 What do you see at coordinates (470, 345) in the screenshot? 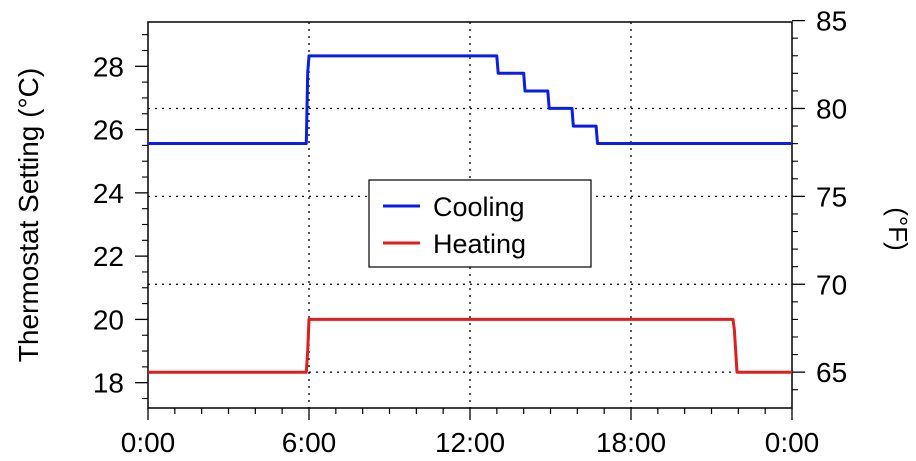
I see `series-line-heating` at bounding box center [470, 345].